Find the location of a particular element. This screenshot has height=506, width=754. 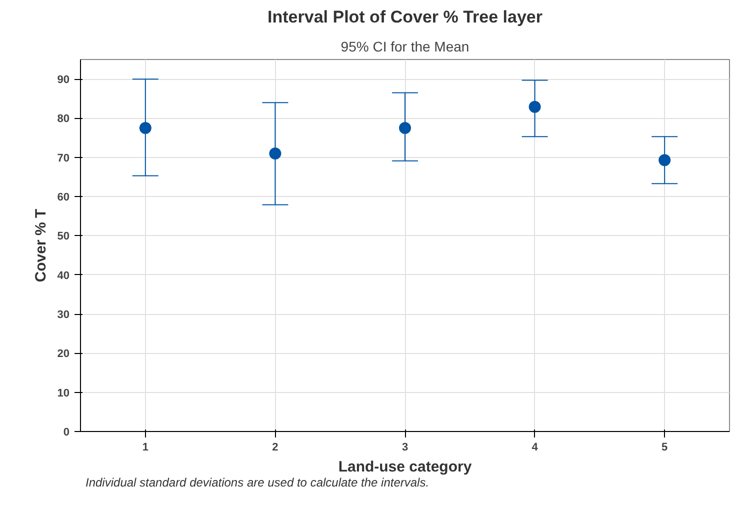

chart-subtitle: 95% CI for the Mean is located at coordinates (405, 46).